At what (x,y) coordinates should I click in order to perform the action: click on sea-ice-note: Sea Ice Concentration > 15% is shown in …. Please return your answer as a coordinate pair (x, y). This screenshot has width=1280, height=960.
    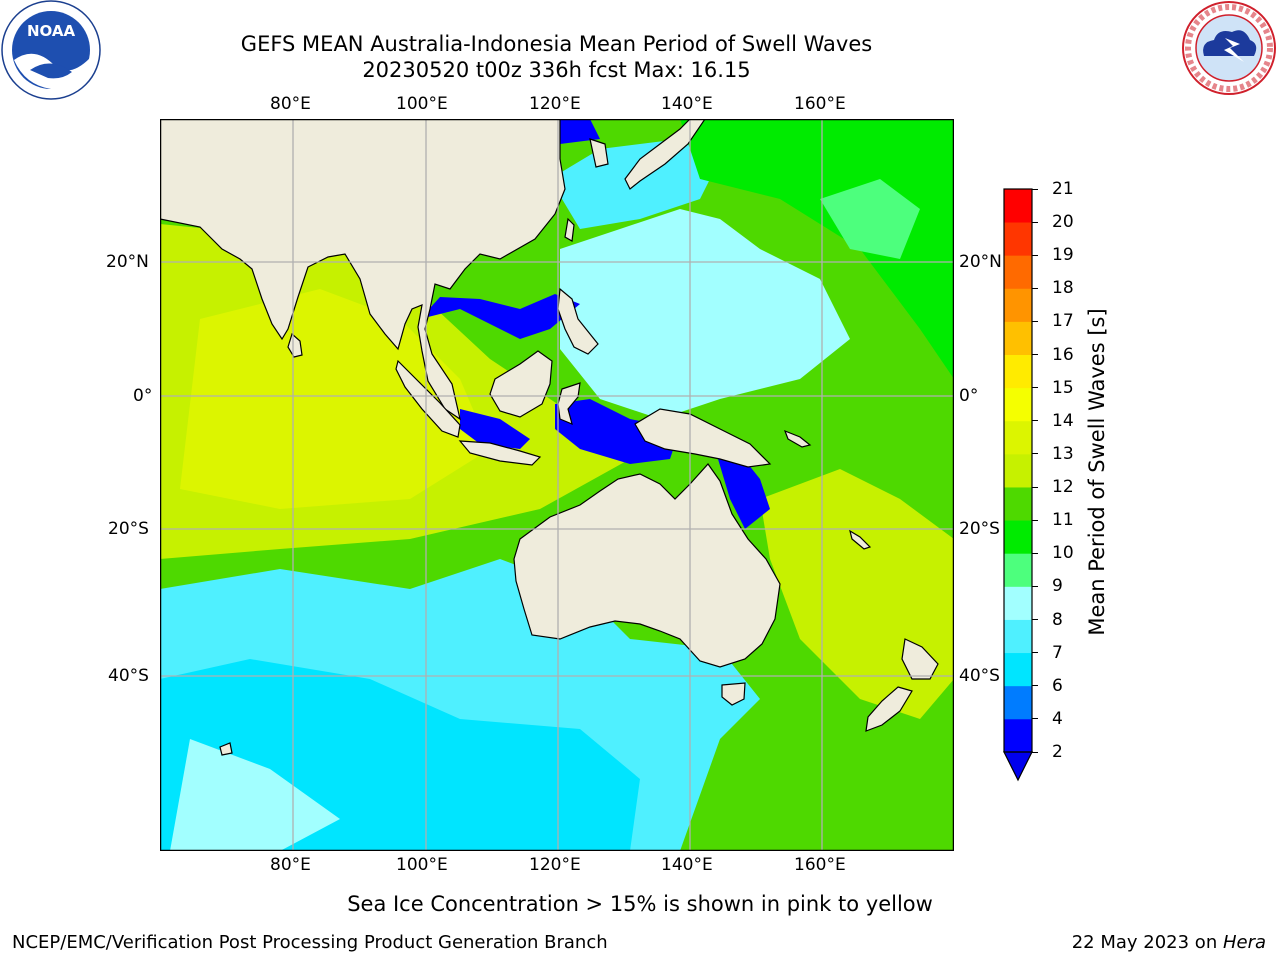
    Looking at the image, I should click on (640, 904).